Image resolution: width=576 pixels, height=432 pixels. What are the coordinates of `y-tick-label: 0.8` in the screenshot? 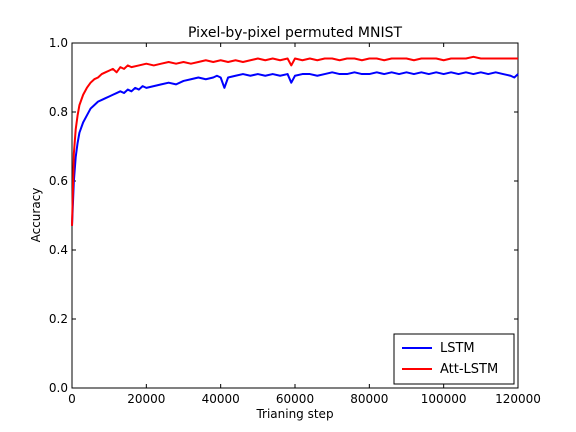 It's located at (58, 112).